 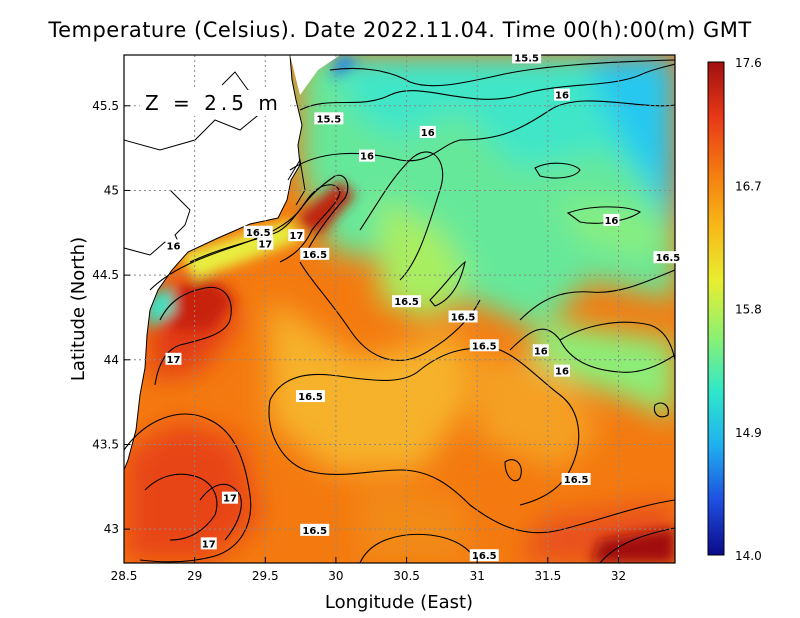 What do you see at coordinates (105, 106) in the screenshot?
I see `y-tick-label: 45.5` at bounding box center [105, 106].